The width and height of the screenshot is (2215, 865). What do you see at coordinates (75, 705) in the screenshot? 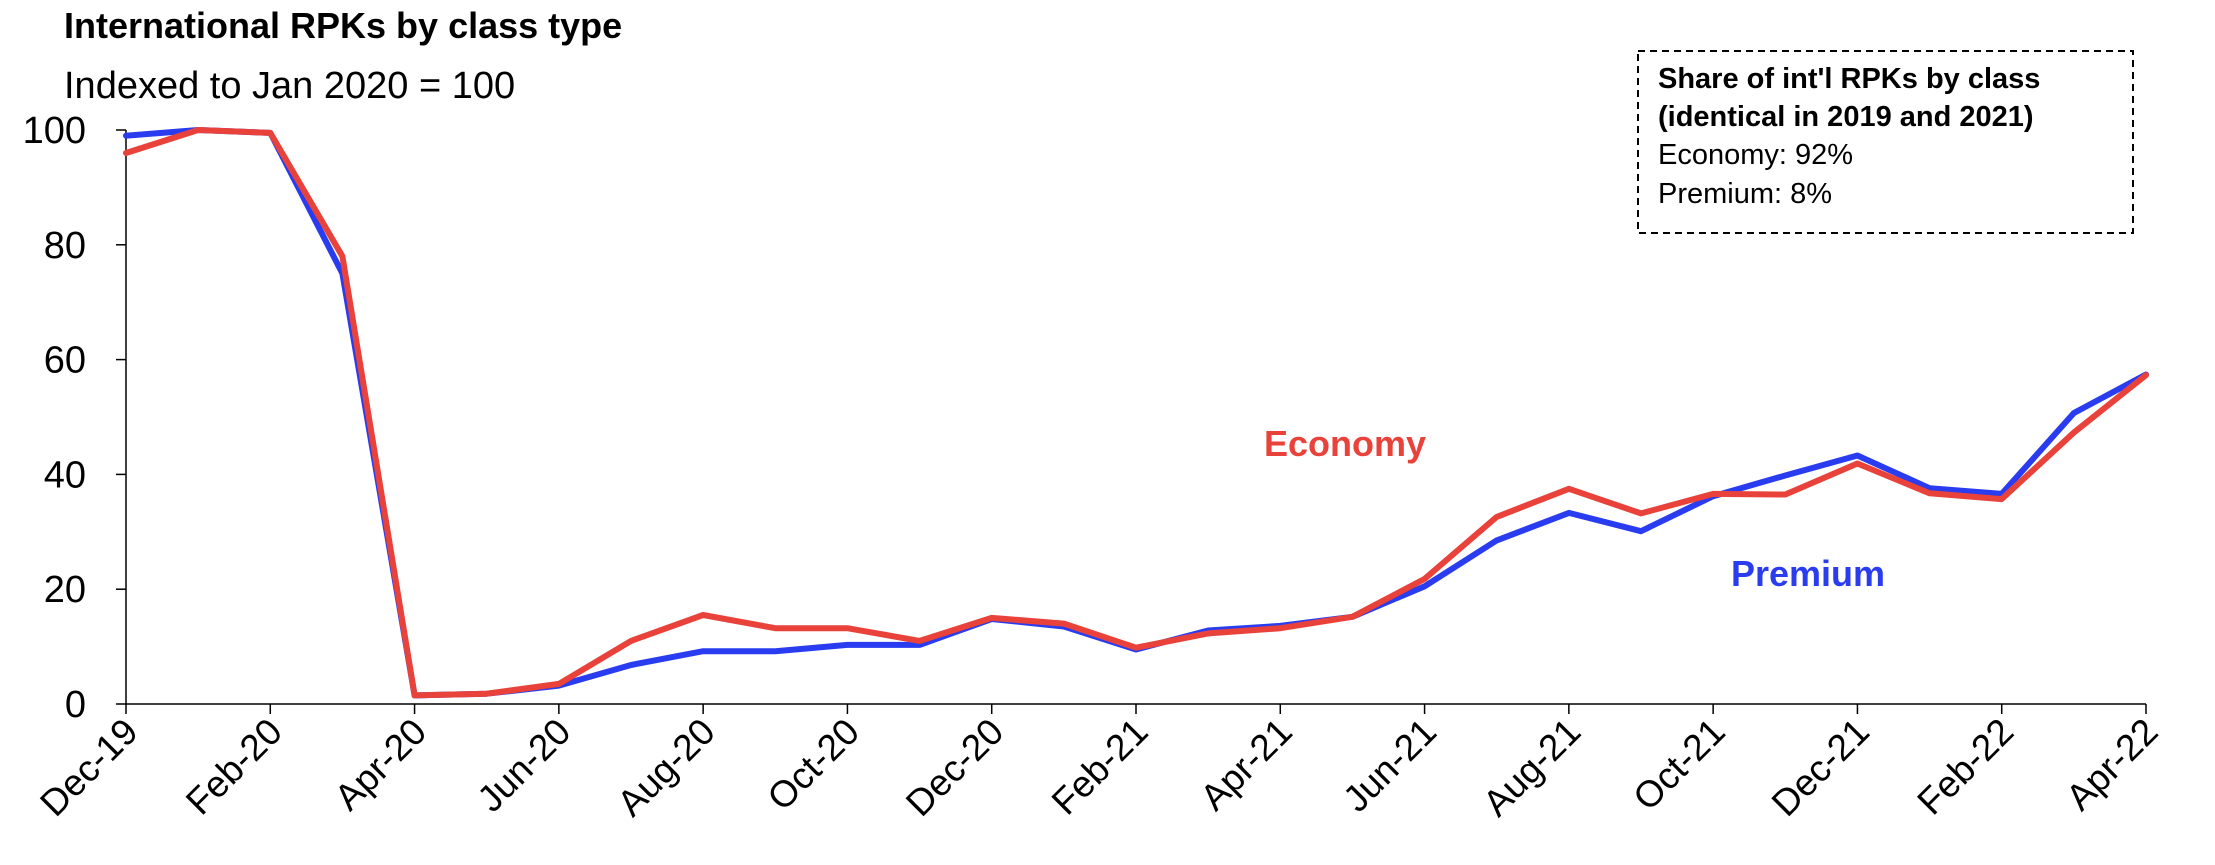
I see `y-tick-label: 0` at bounding box center [75, 705].